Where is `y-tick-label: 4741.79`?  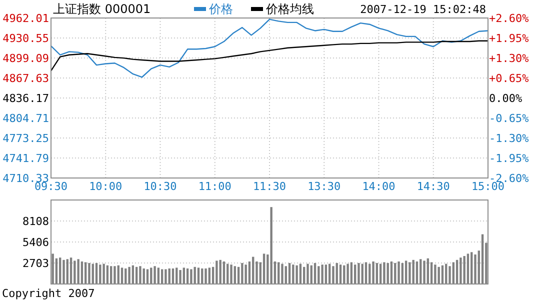 y-tick-label: 4741.79 is located at coordinates (25, 158).